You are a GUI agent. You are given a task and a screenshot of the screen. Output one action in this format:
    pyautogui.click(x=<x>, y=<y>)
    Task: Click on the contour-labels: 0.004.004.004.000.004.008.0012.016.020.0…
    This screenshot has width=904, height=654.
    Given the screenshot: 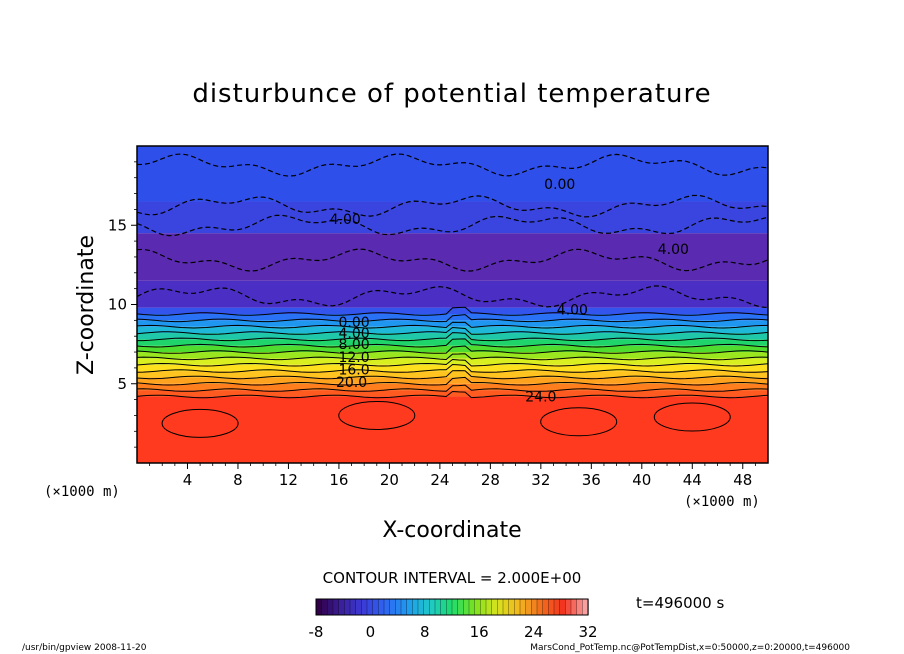 What is the action you would take?
    pyautogui.click(x=509, y=291)
    